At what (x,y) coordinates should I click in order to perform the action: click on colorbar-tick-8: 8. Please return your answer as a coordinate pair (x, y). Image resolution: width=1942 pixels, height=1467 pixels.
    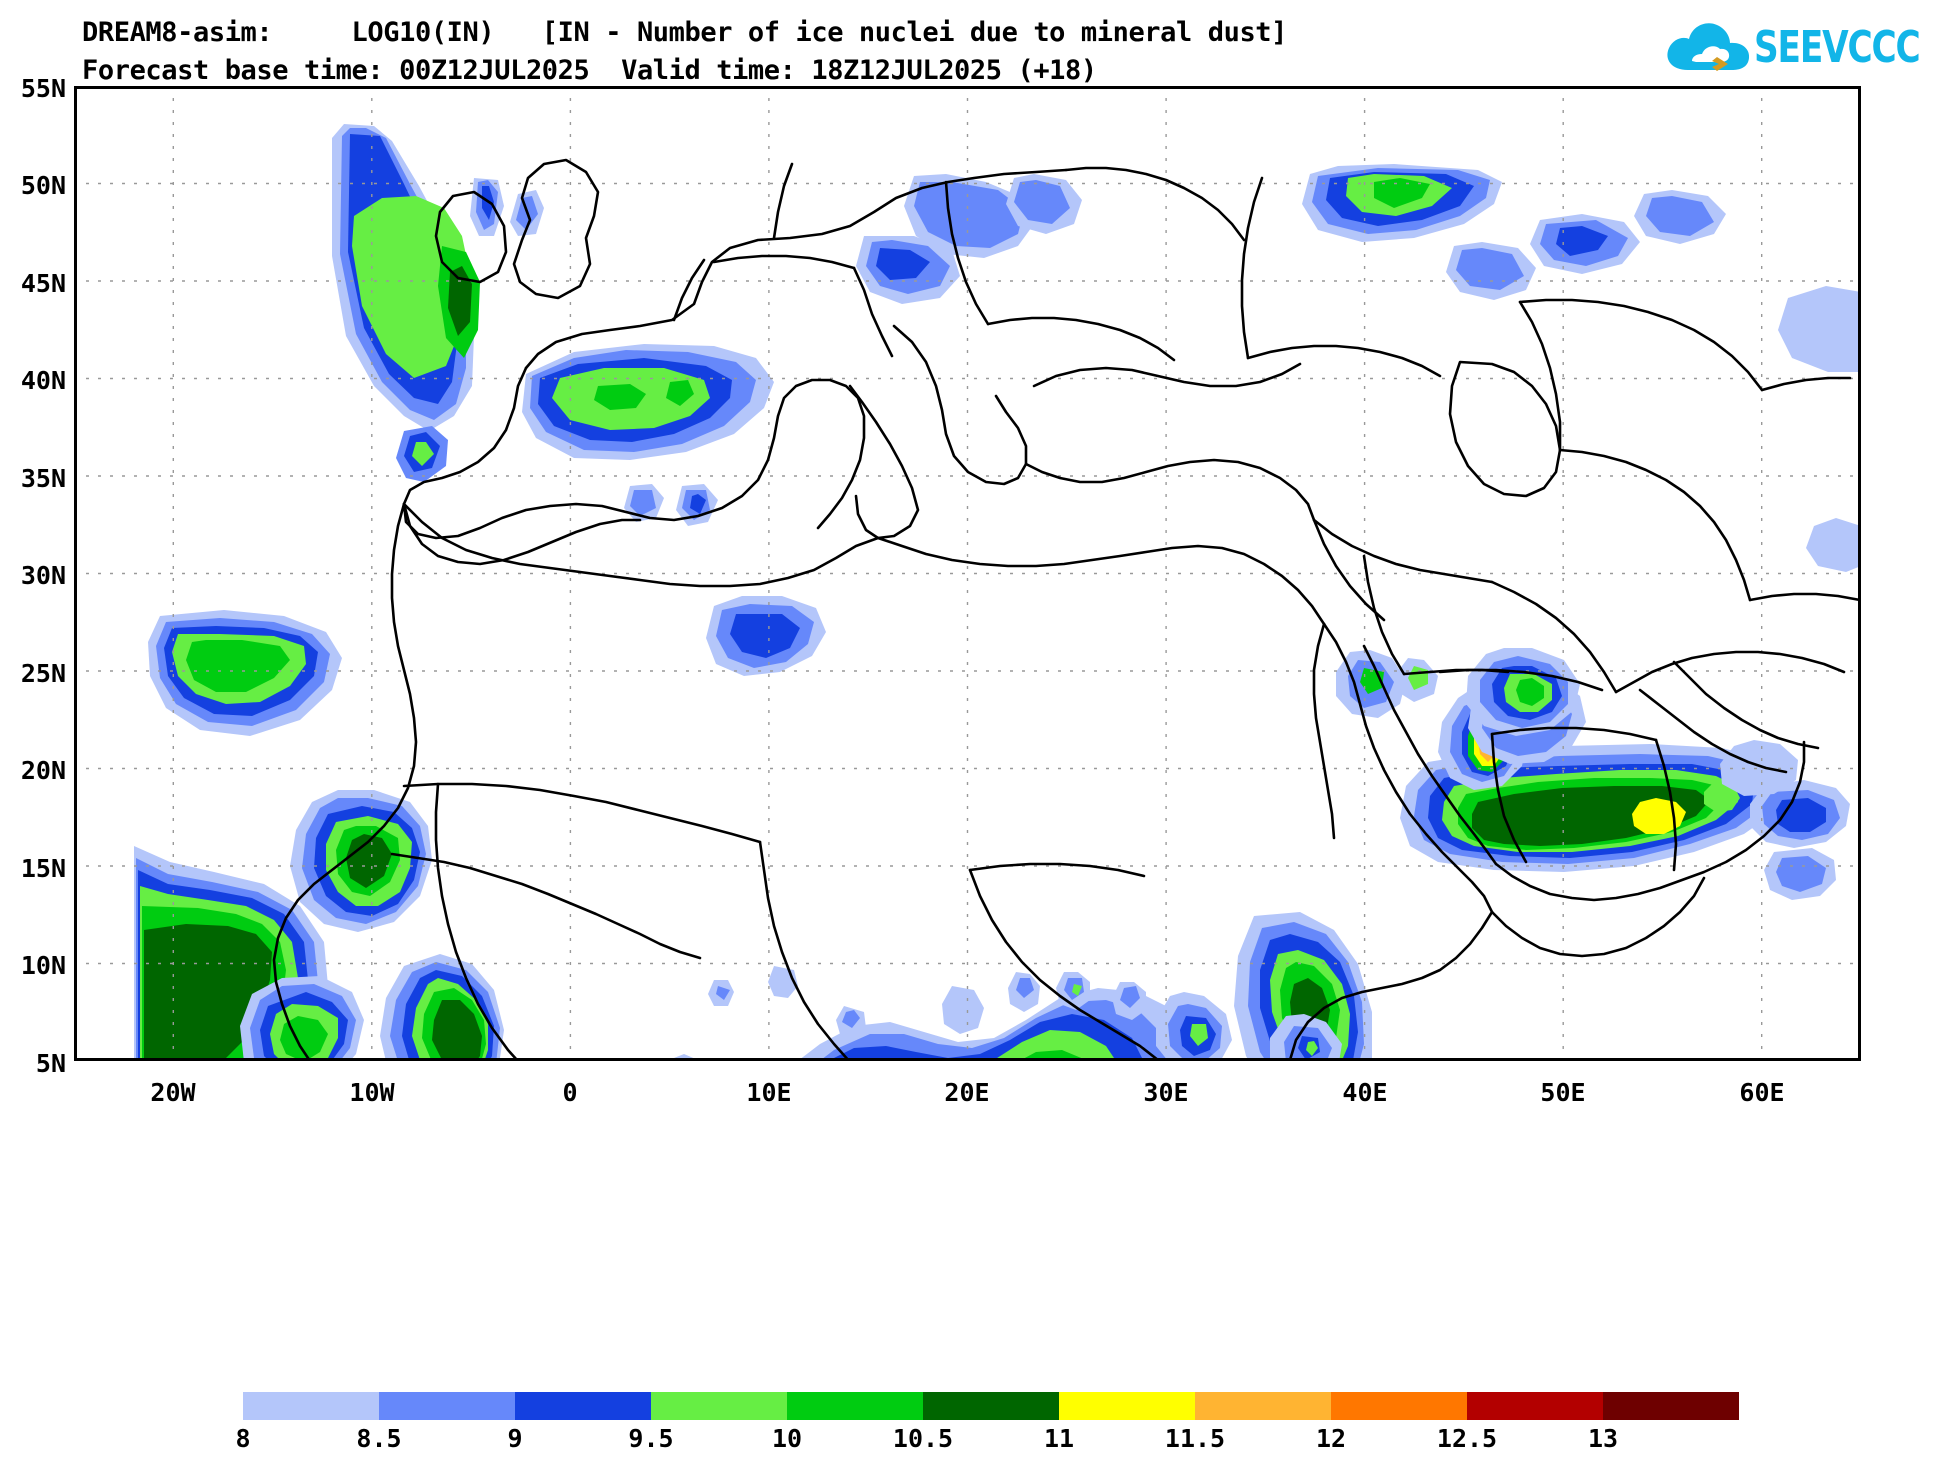
    Looking at the image, I should click on (243, 1438).